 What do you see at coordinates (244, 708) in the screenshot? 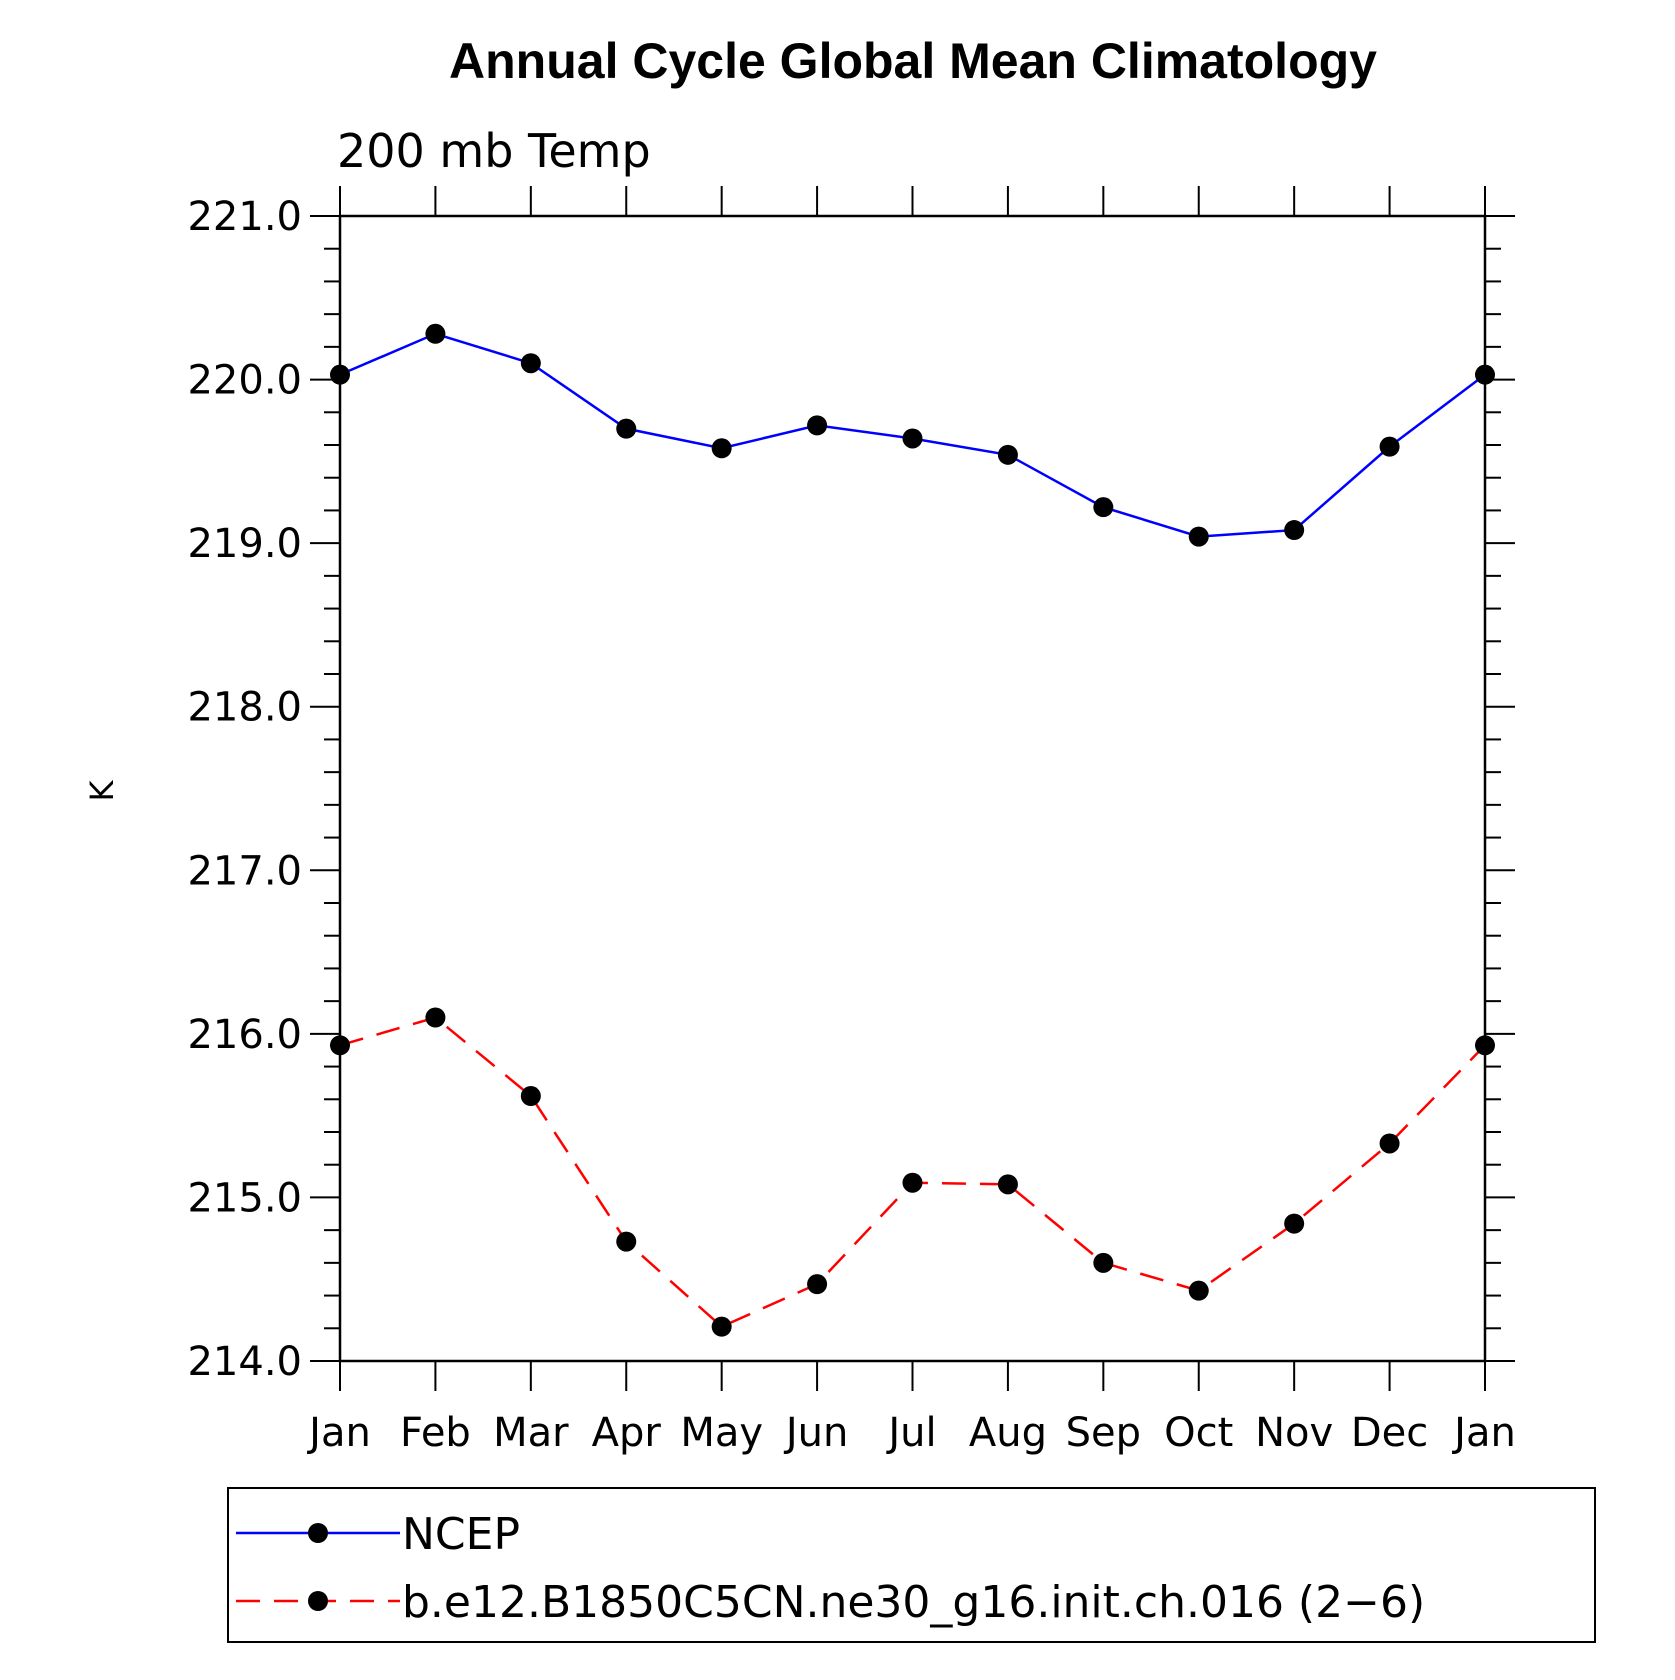
I see `y-tick-label: 218.0` at bounding box center [244, 708].